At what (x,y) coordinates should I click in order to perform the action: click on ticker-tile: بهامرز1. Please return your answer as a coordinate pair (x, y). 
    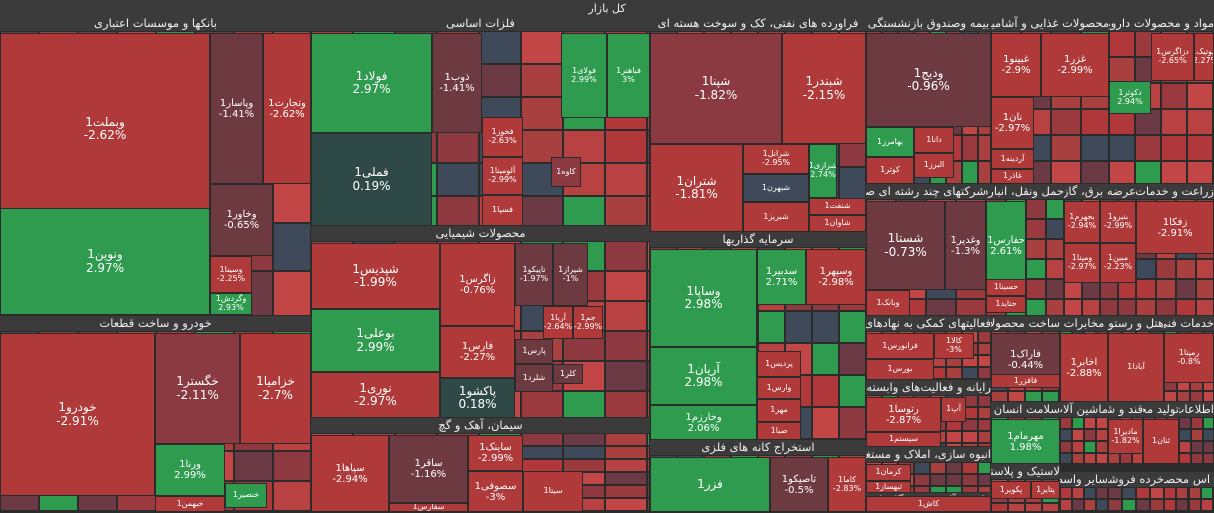
    Looking at the image, I should click on (890, 142).